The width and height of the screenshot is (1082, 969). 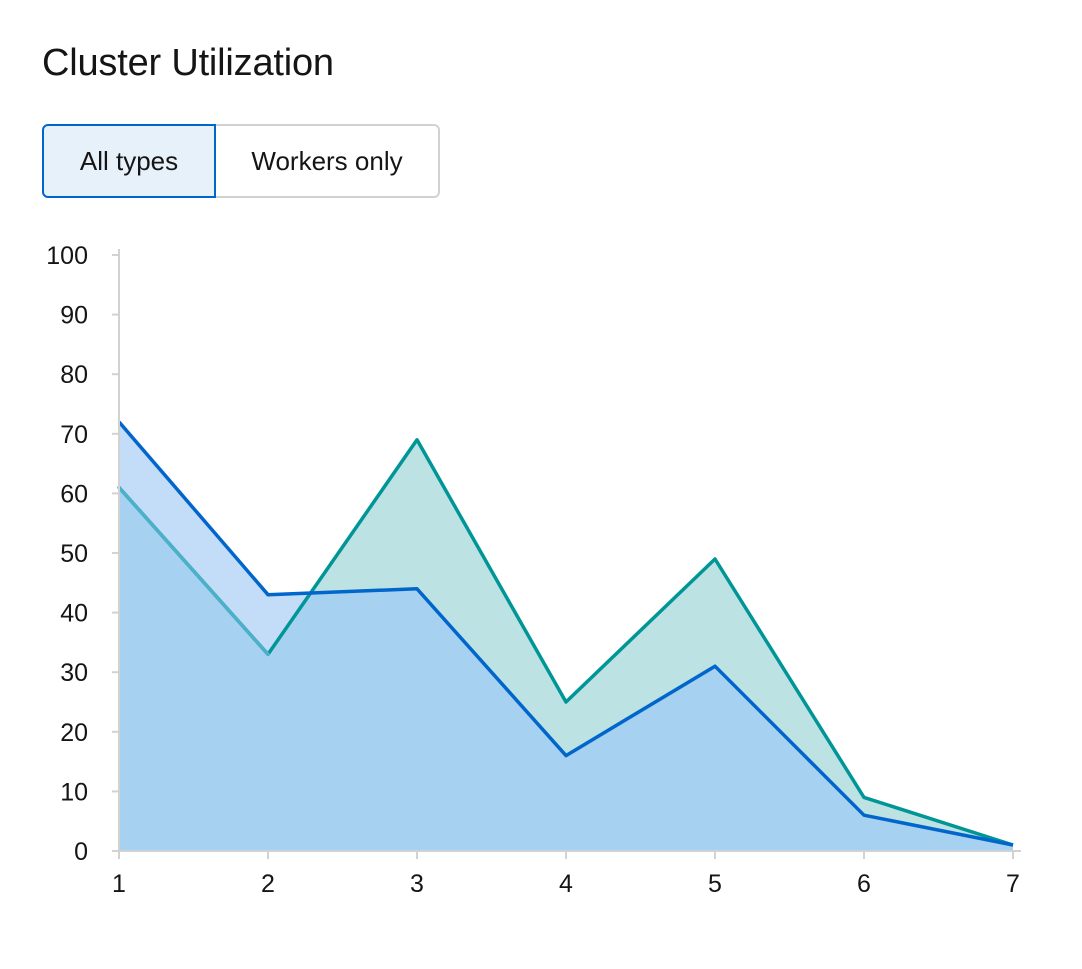 I want to click on x-tick-label: 4, so click(x=566, y=884).